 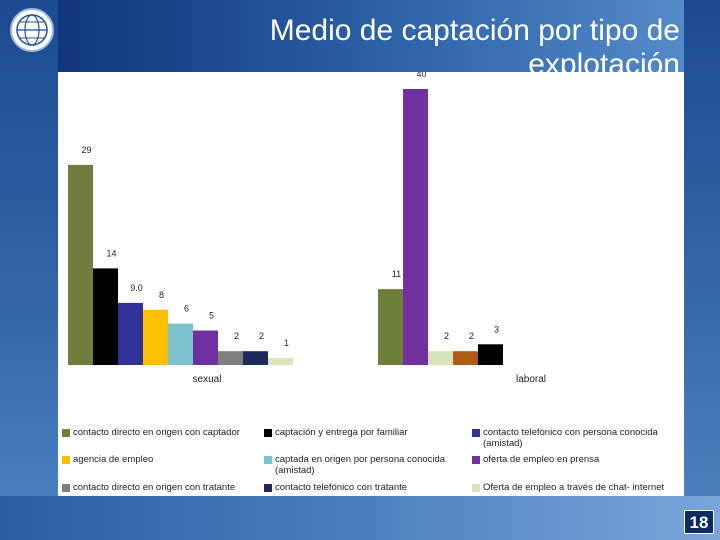 I want to click on data-label-laboral-8: 2, so click(x=446, y=336).